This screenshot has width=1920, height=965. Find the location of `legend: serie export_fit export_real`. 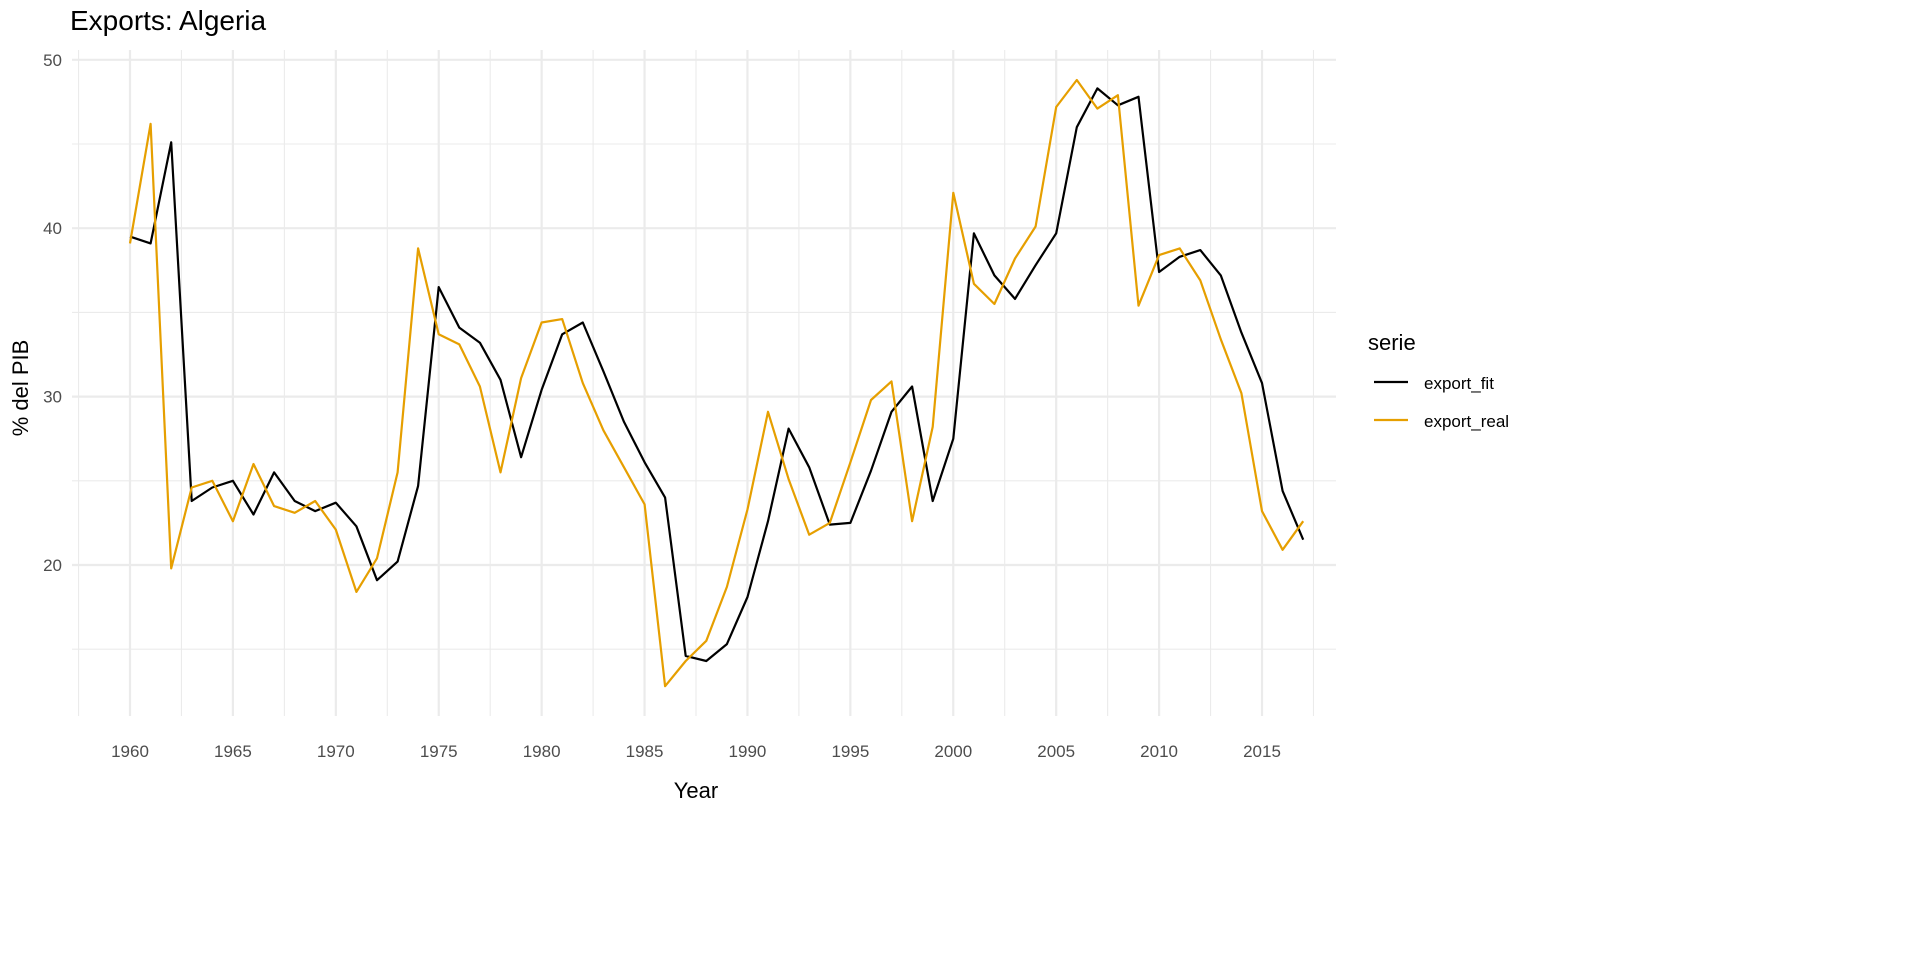

legend: serie export_fit export_real is located at coordinates (1438, 380).